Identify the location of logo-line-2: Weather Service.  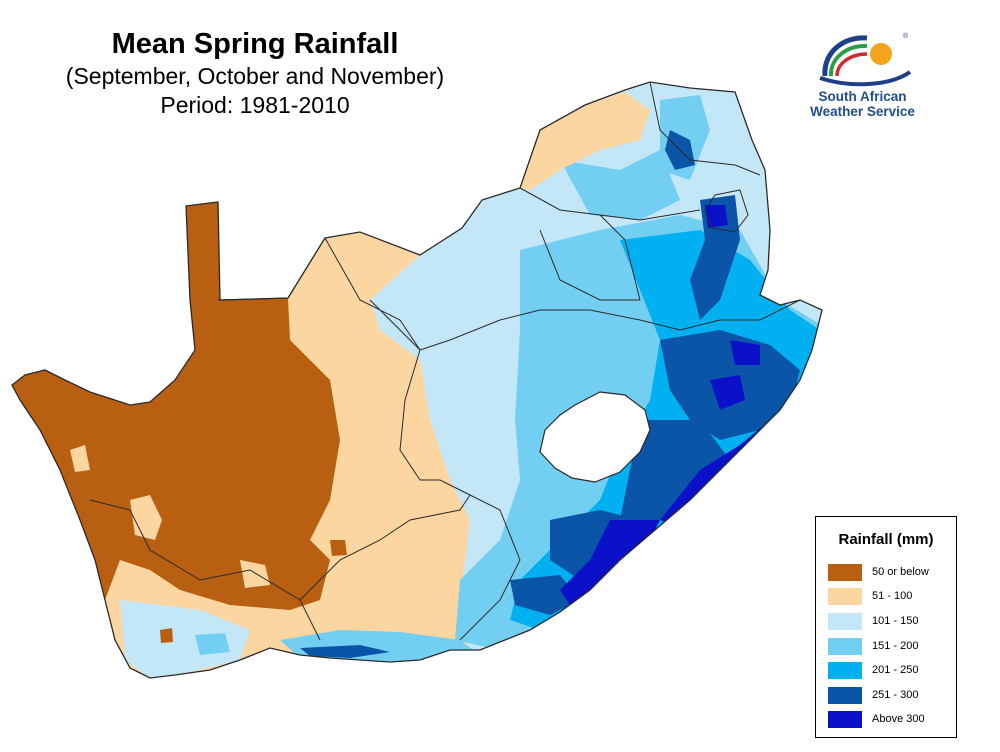
(862, 111).